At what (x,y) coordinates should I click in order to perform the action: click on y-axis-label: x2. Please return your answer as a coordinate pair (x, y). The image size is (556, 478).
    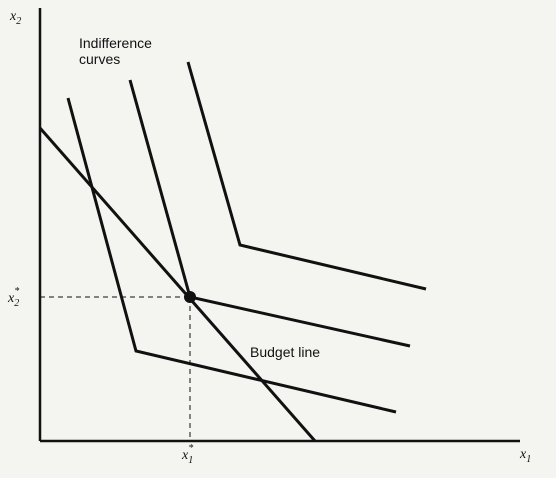
    Looking at the image, I should click on (15, 18).